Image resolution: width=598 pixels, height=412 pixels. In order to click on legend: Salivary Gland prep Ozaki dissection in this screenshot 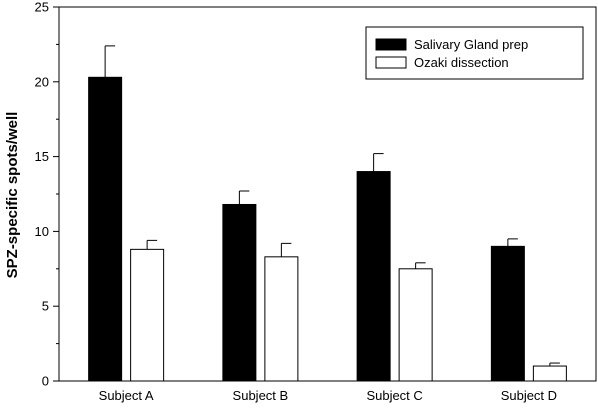, I will do `click(474, 53)`.